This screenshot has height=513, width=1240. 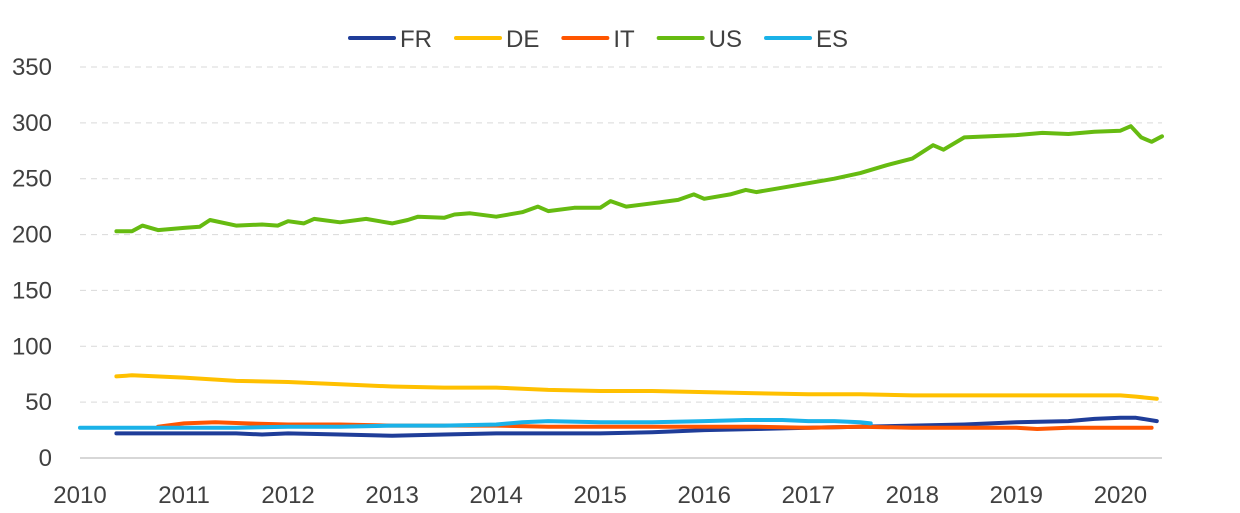 What do you see at coordinates (1120, 495) in the screenshot?
I see `x-tick-label: 2020` at bounding box center [1120, 495].